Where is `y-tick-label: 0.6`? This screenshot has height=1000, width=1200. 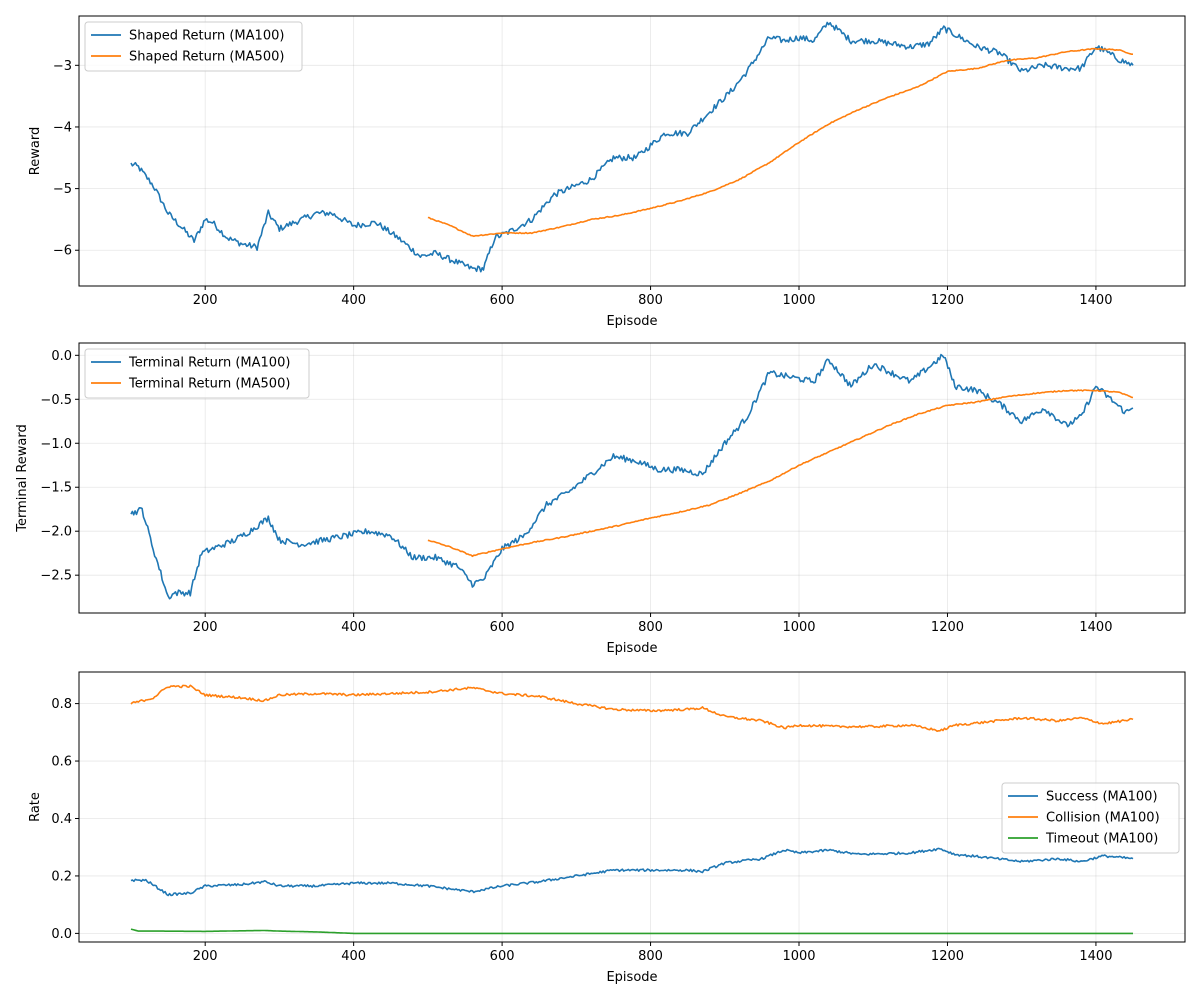 y-tick-label: 0.6 is located at coordinates (61, 762).